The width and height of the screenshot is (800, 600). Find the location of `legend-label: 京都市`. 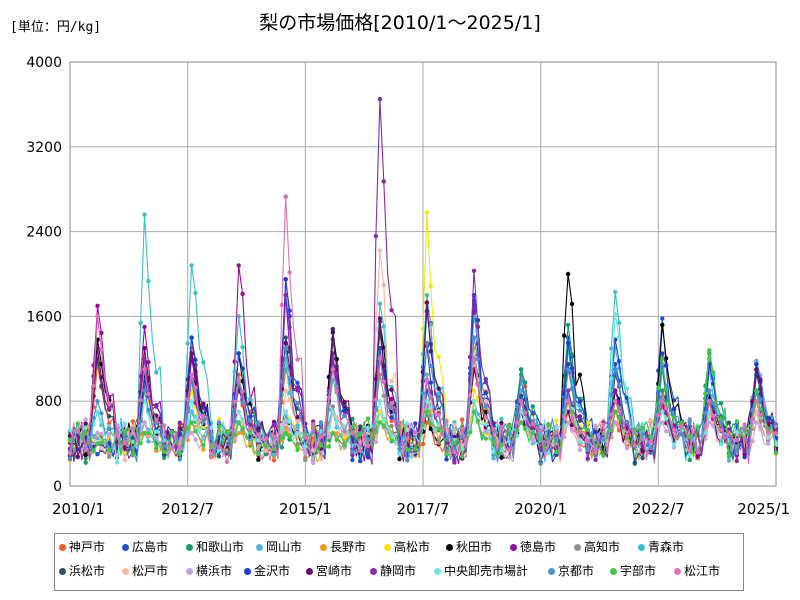

legend-label: 京都市 is located at coordinates (576, 571).